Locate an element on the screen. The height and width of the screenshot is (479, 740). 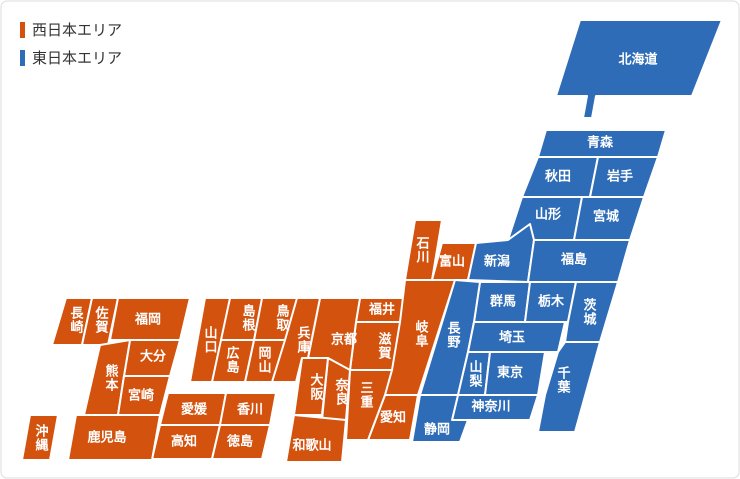
prefecture-label: 山梨 is located at coordinates (475, 373).